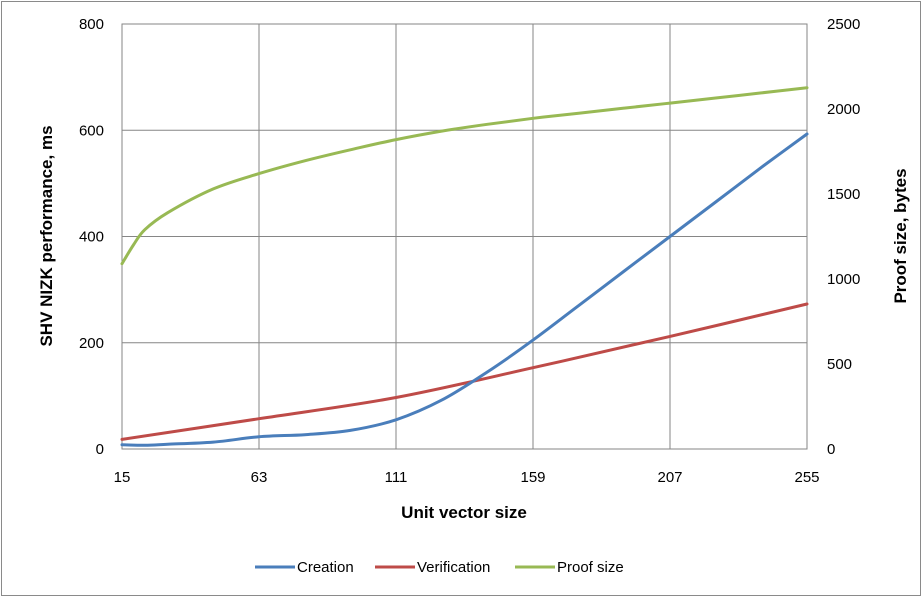 The image size is (922, 602). What do you see at coordinates (396, 477) in the screenshot?
I see `x-tick-label: 111` at bounding box center [396, 477].